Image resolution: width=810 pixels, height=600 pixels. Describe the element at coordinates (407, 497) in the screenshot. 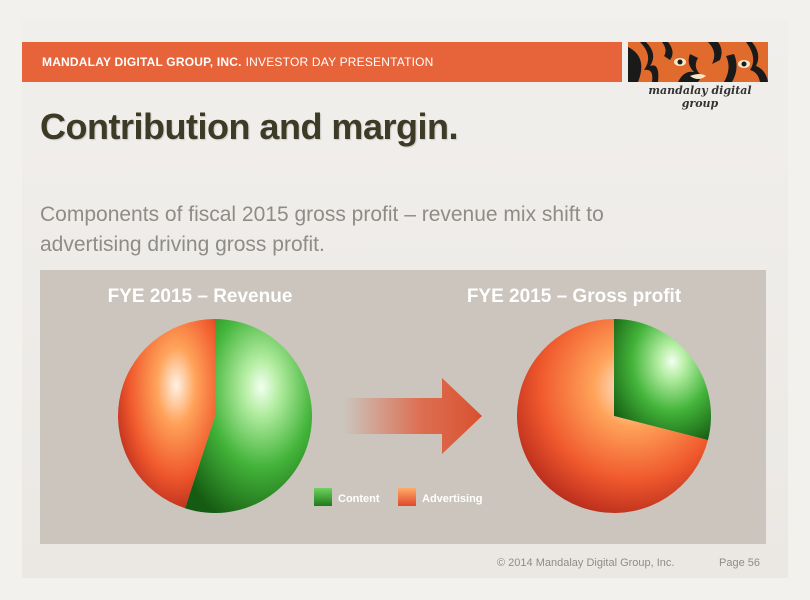

I see `legend-swatch-advertising` at that location.